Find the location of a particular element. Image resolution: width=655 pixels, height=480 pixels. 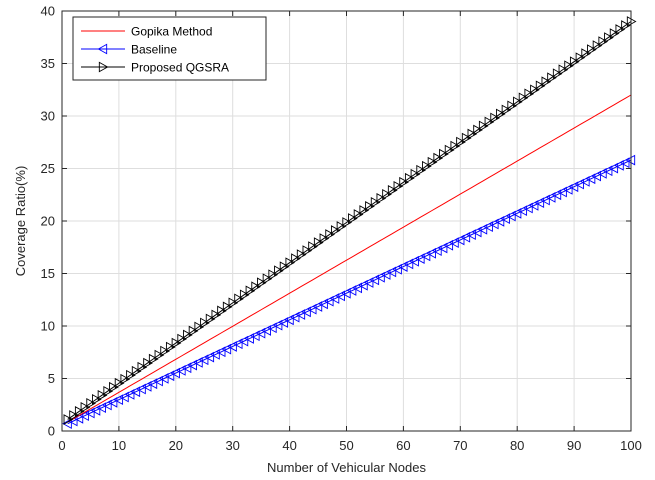

legend-label: Proposed QGSRA is located at coordinates (180, 68).